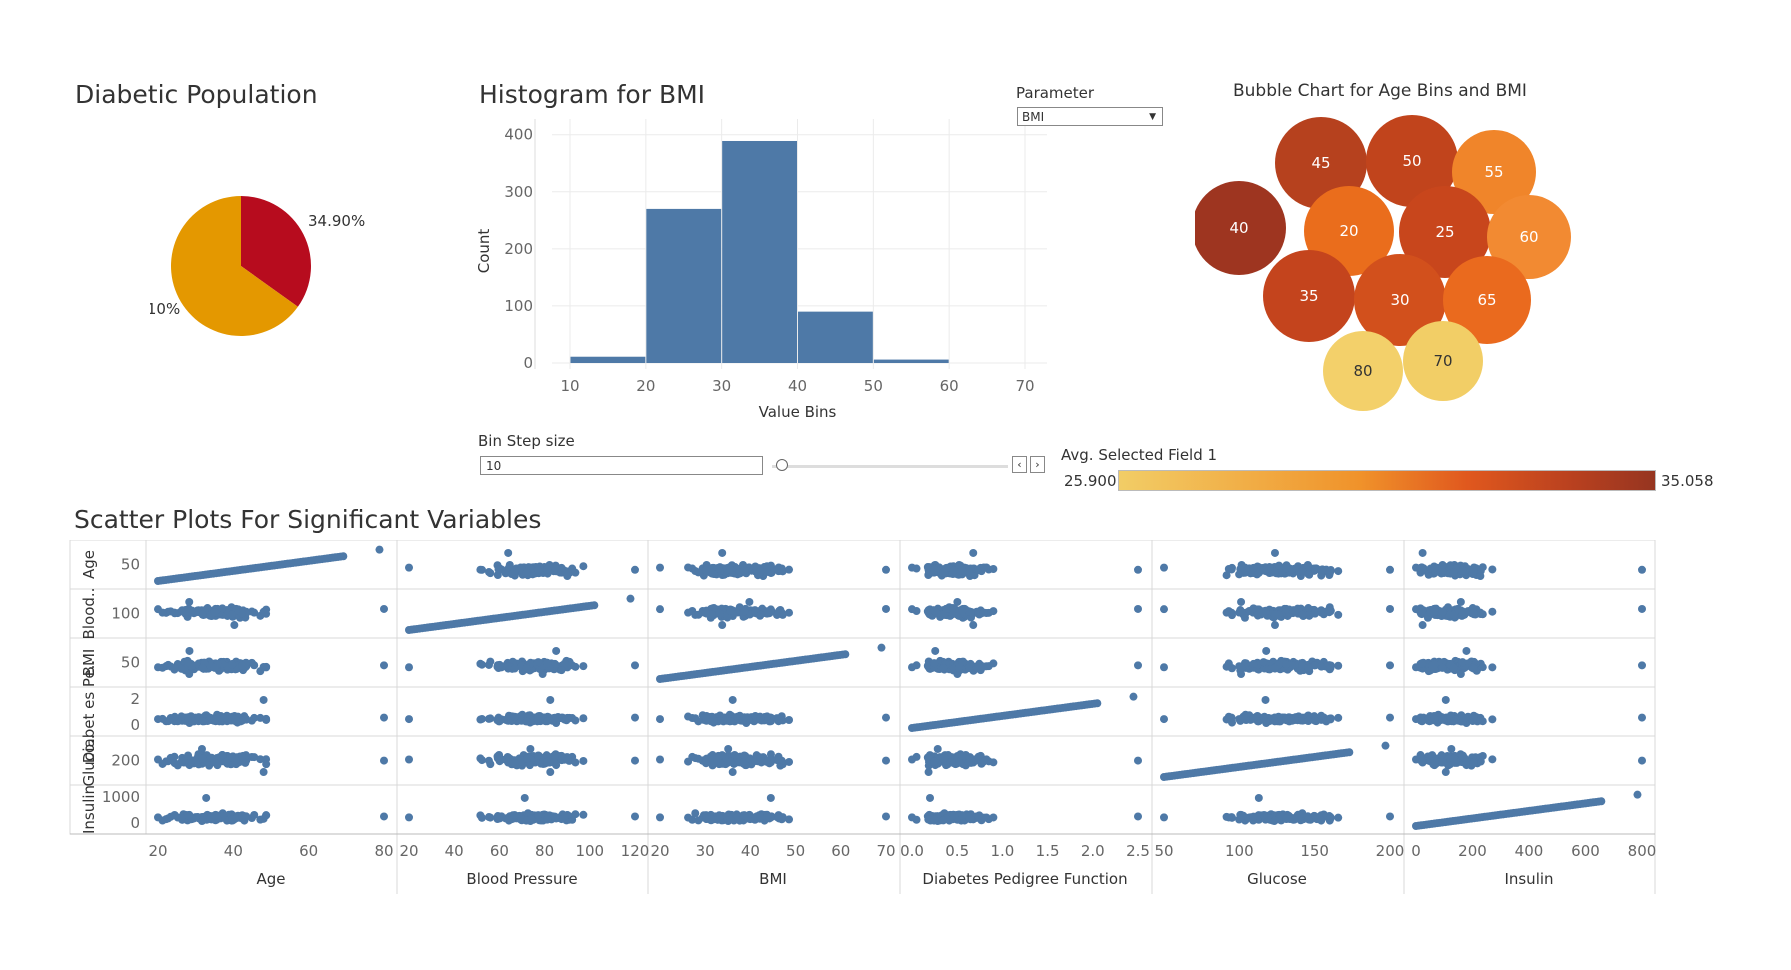 The height and width of the screenshot is (970, 1791). Describe the element at coordinates (1090, 116) in the screenshot. I see `parameter-dropdown: BMI ▼` at that location.